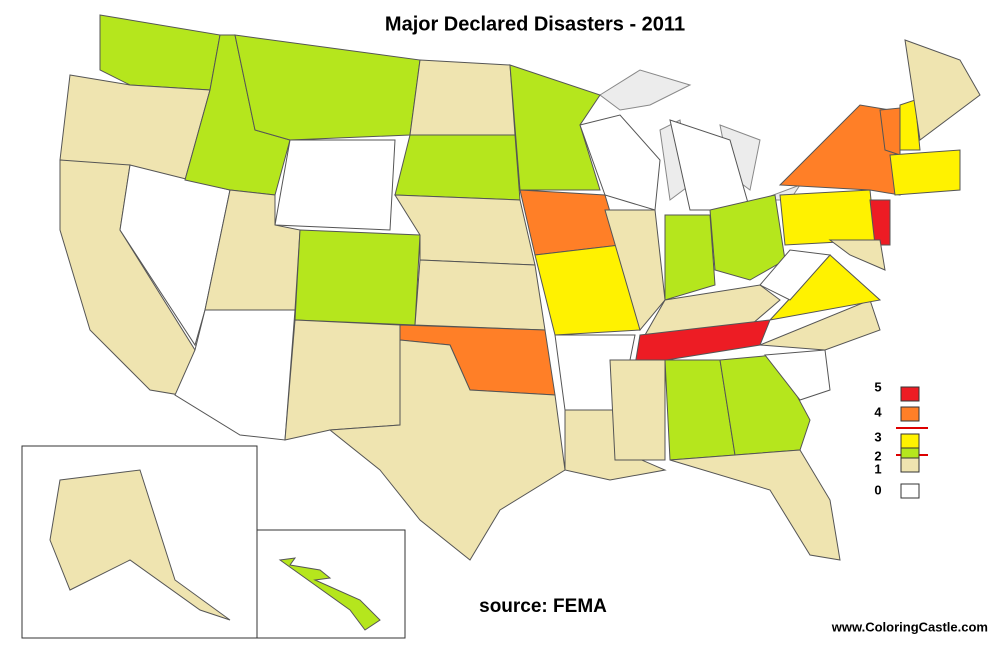 The image size is (1000, 645). I want to click on legend-label: 2, so click(877, 455).